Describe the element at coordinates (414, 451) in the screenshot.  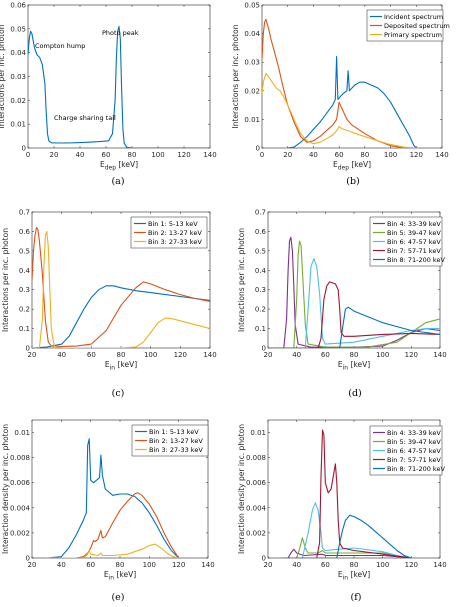
I see `legend-entry: Bin 6: 47-57 keV` at that location.